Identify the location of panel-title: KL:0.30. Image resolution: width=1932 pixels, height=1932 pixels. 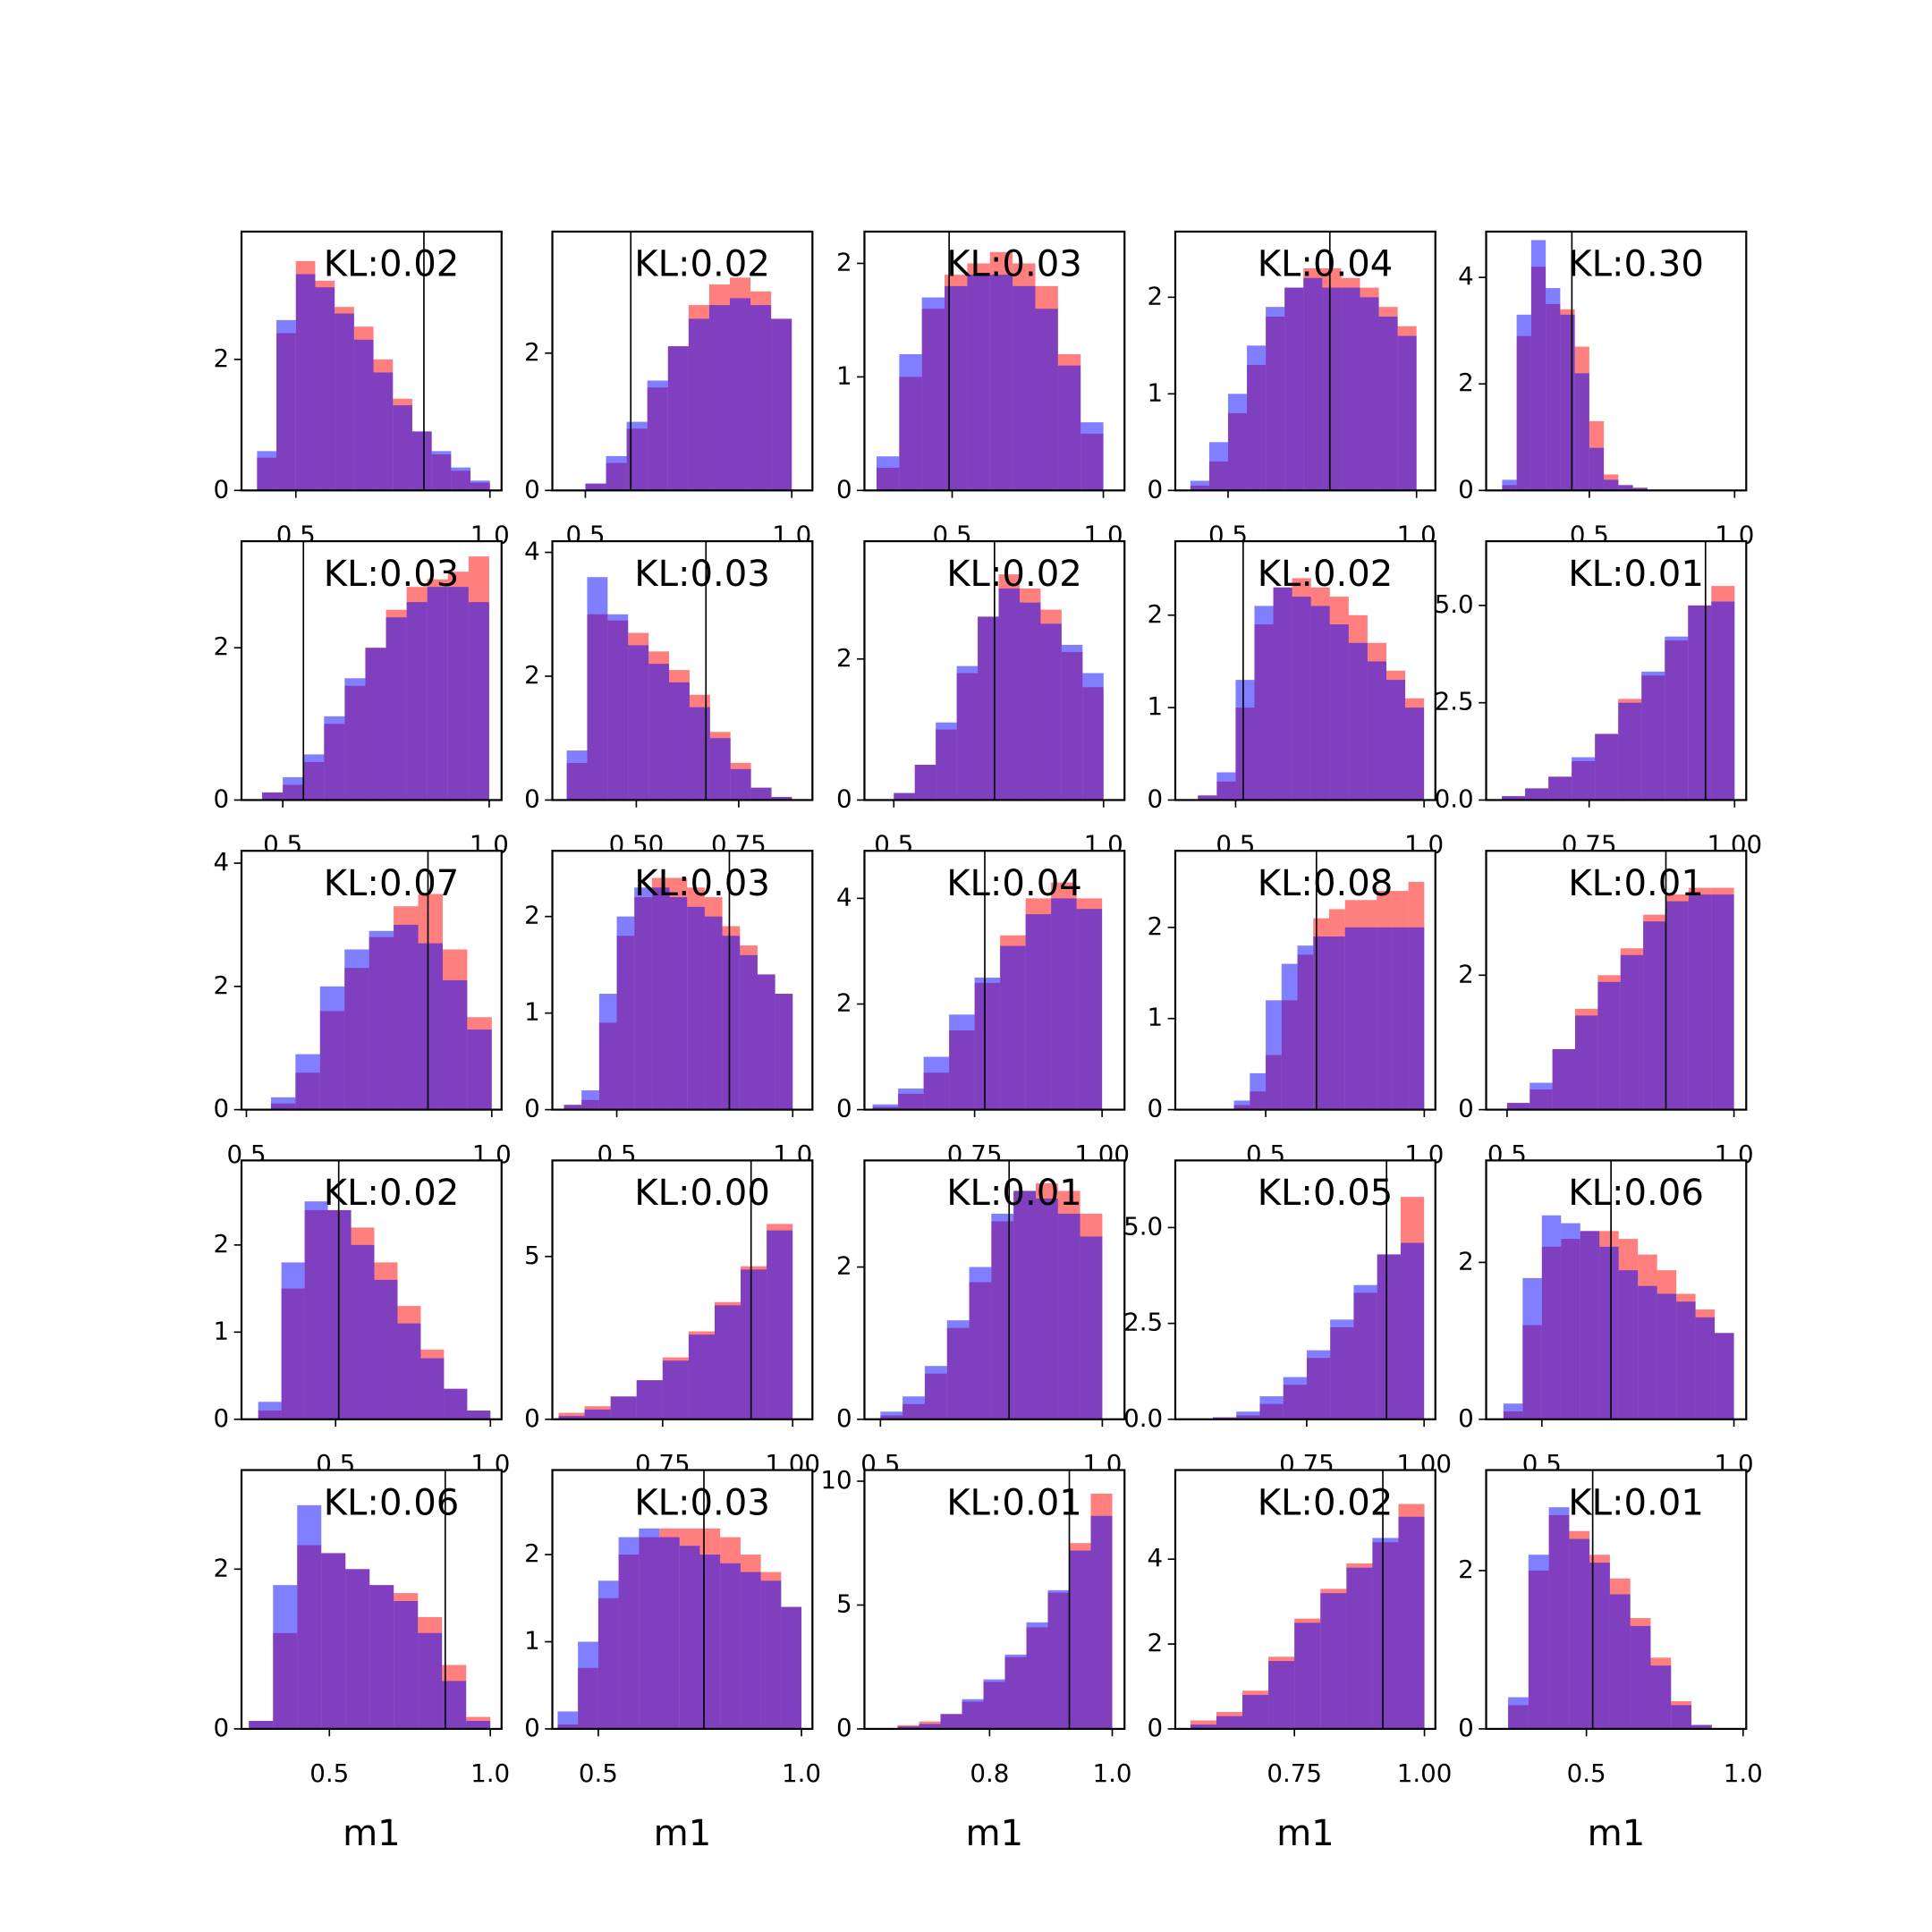
(1636, 264).